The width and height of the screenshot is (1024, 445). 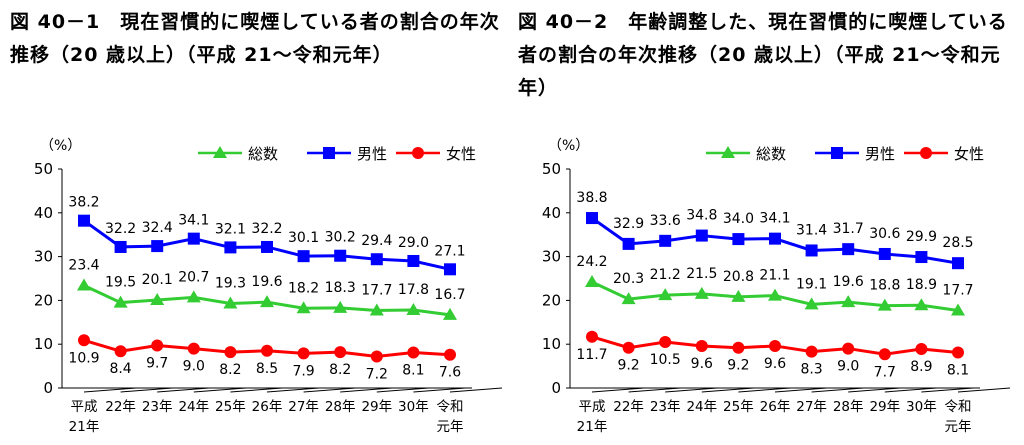 I want to click on x-tick-label: 22年, so click(x=120, y=407).